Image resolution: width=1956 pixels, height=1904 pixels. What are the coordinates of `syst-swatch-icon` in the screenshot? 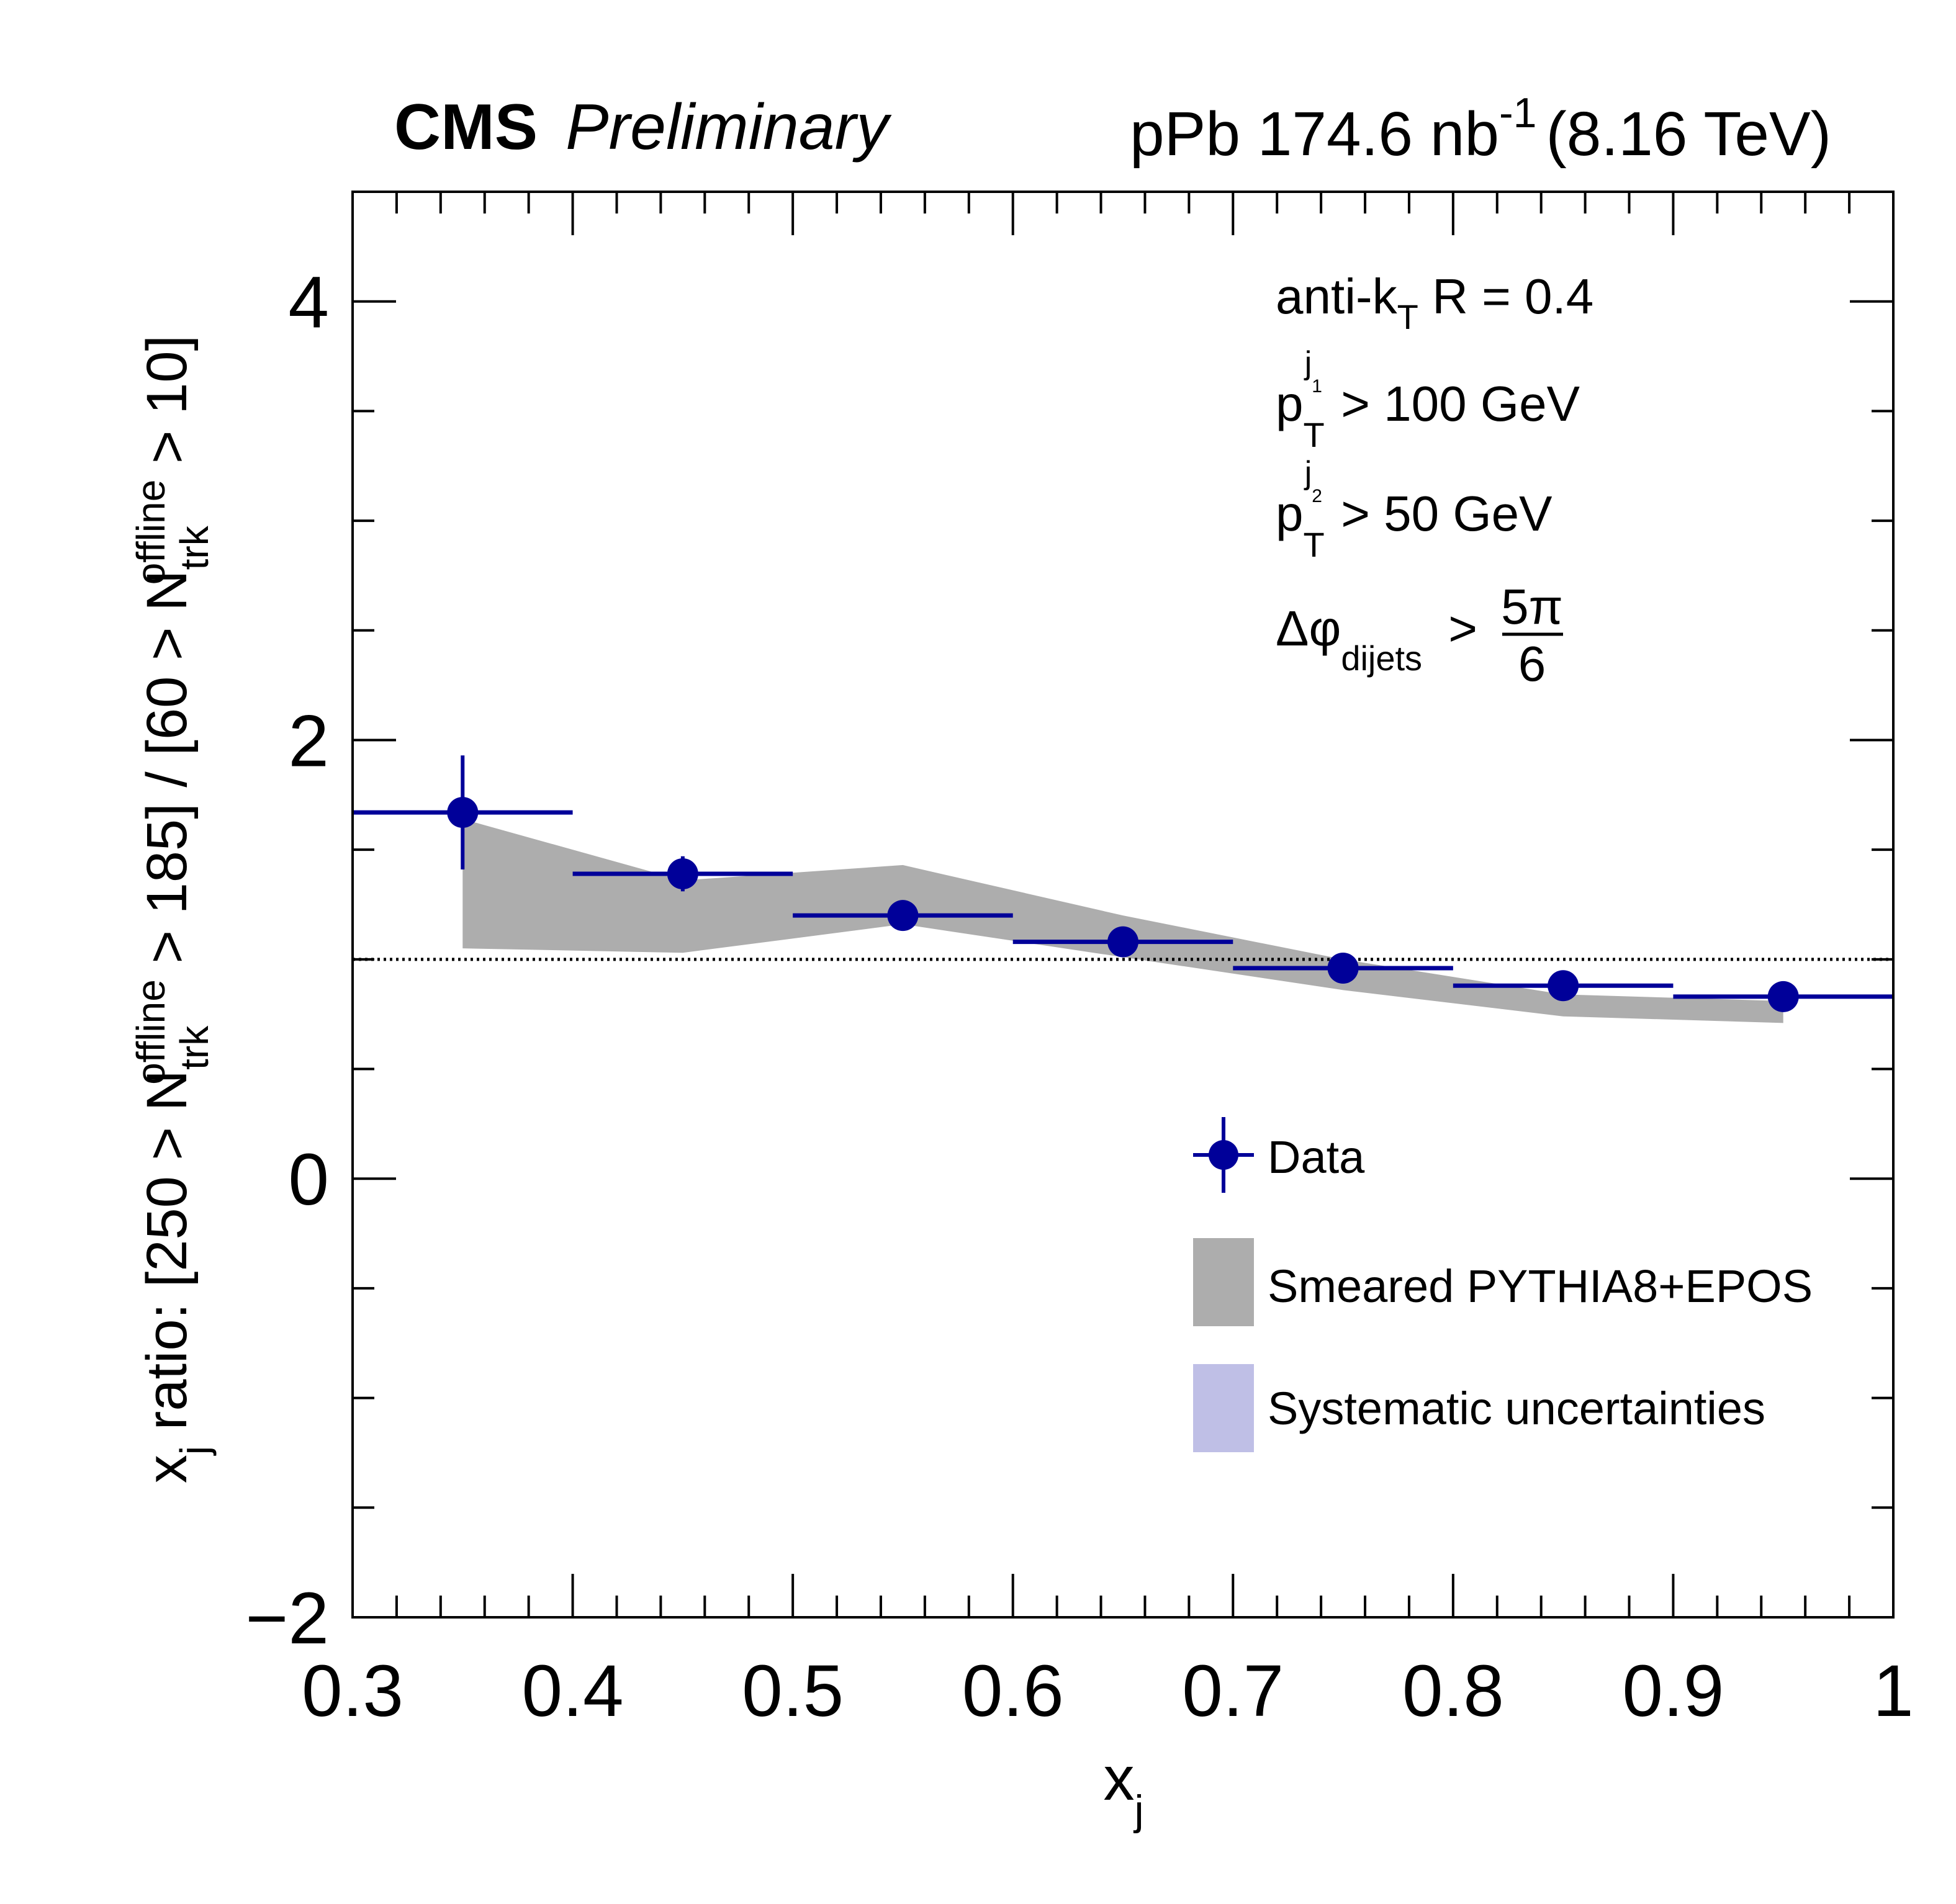 It's located at (1223, 1408).